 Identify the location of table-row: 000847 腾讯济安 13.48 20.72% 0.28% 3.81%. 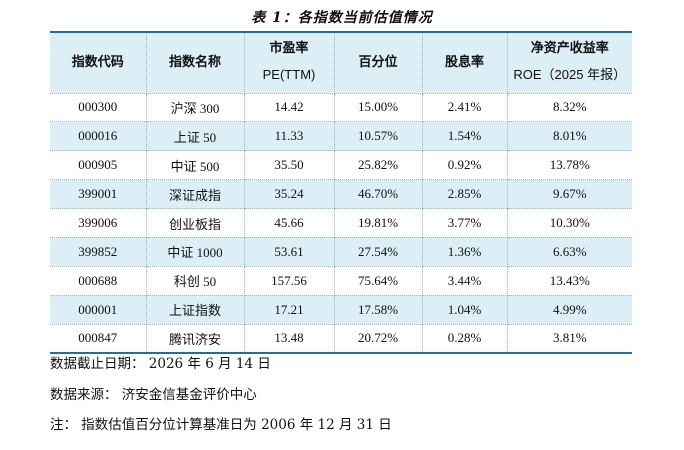
(341, 339).